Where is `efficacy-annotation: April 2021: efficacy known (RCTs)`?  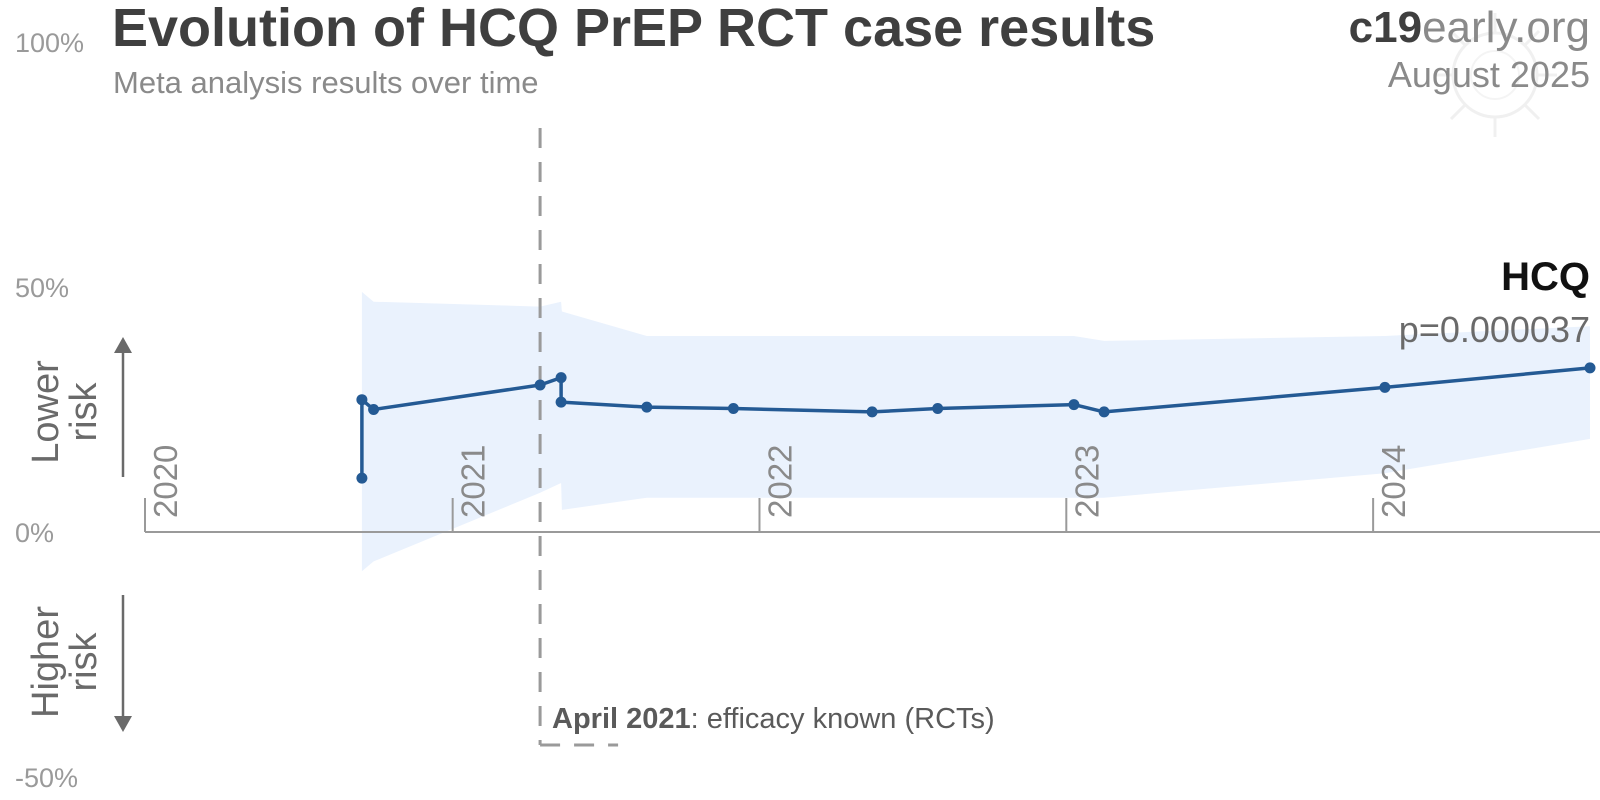
efficacy-annotation: April 2021: efficacy known (RCTs) is located at coordinates (773, 719).